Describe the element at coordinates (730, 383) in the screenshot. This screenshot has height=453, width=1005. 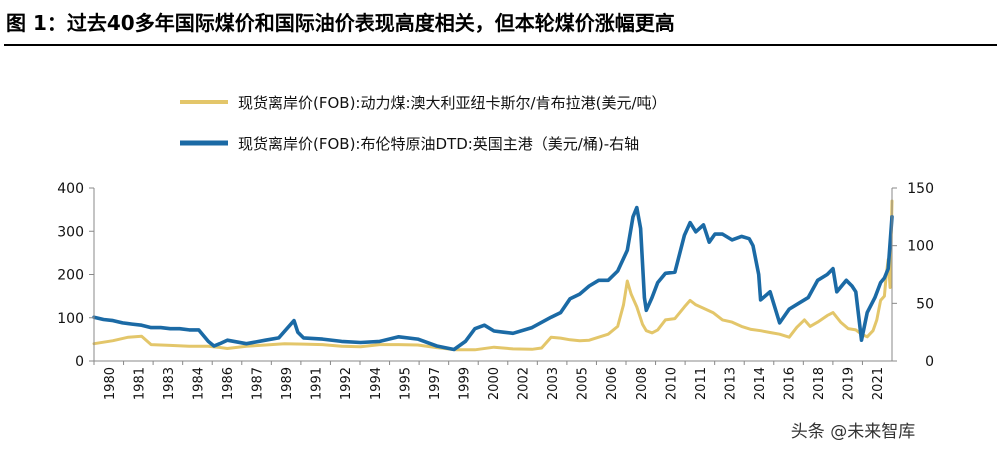
I see `x-tick-label: 2013` at that location.